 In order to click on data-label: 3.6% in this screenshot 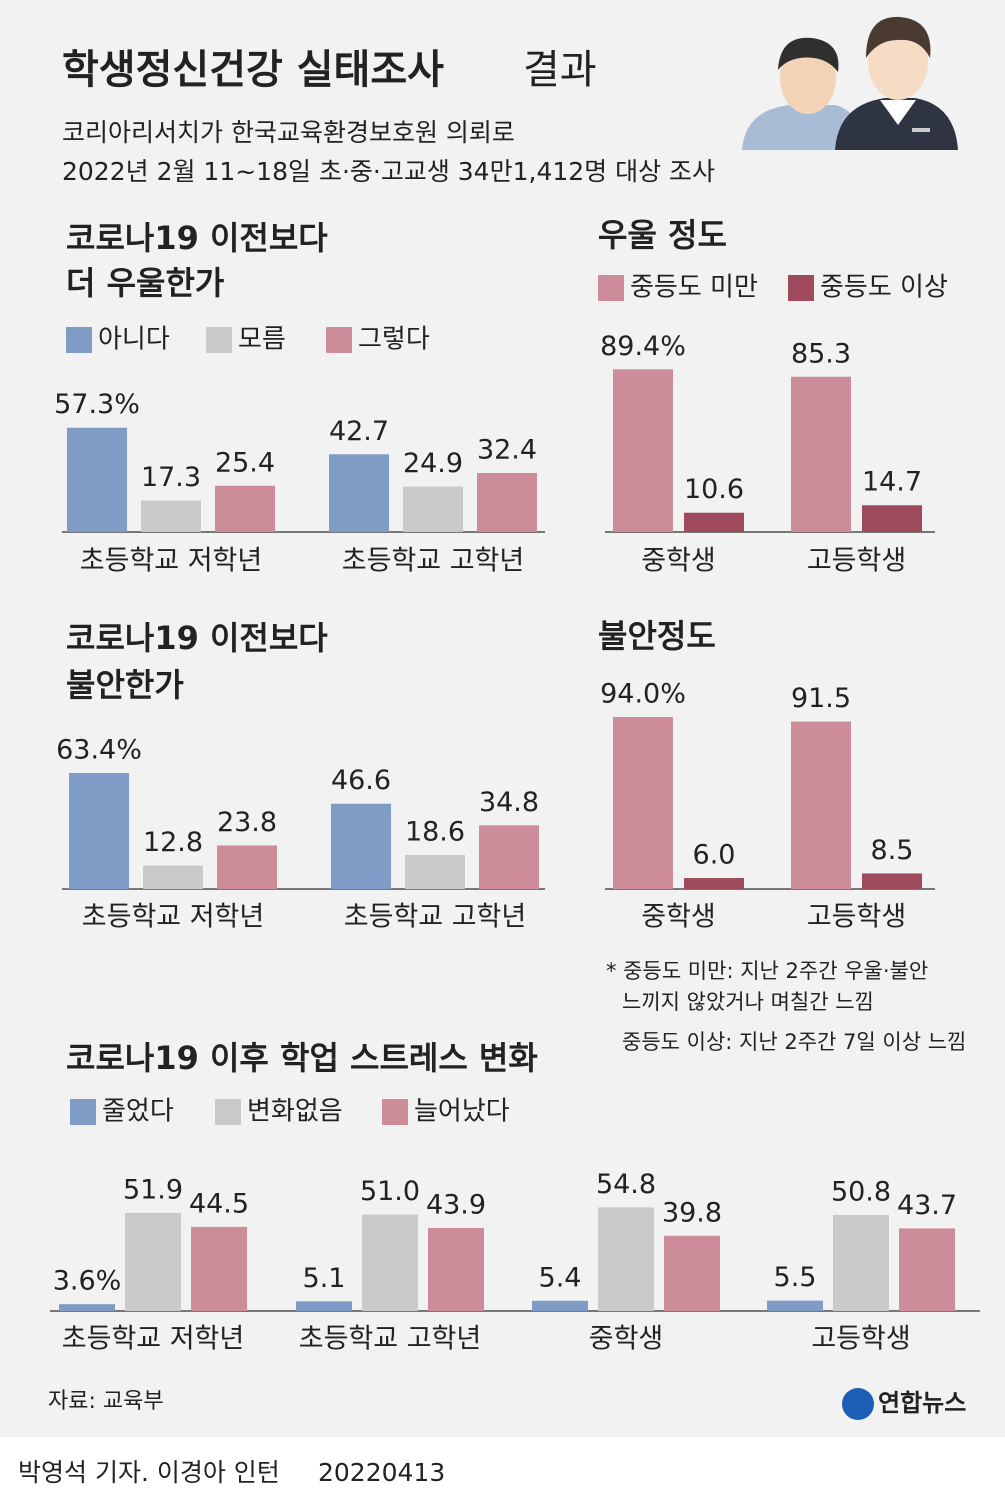, I will do `click(87, 1281)`.